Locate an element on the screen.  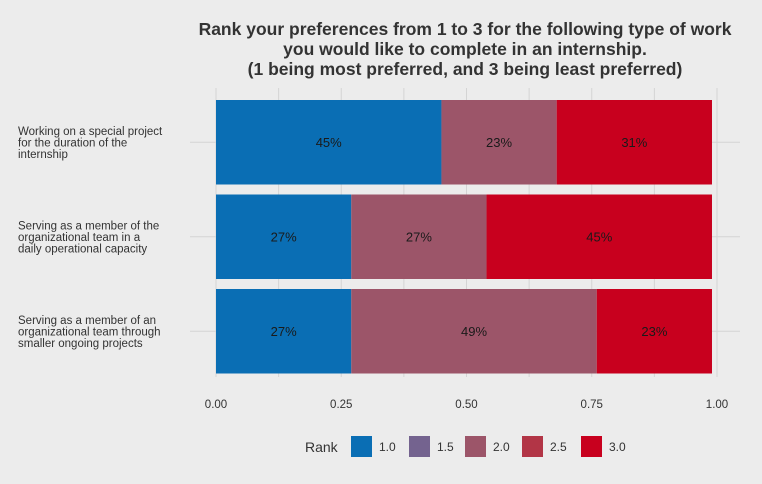
x-tick-label: 0.25 is located at coordinates (341, 405).